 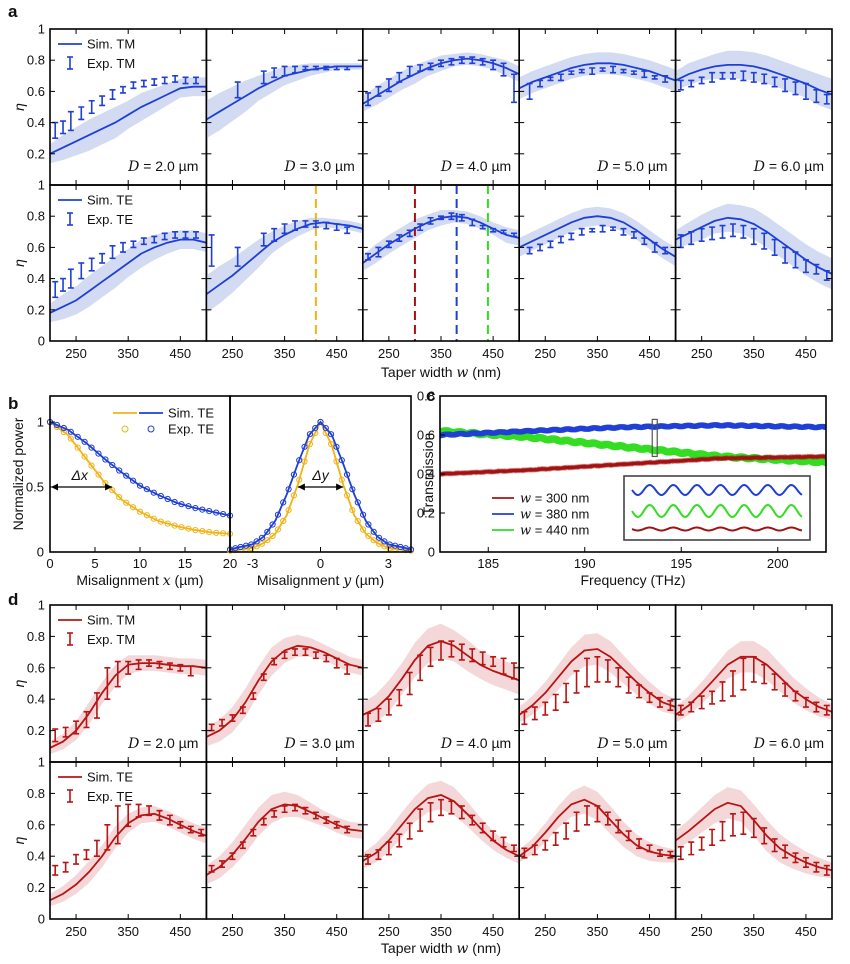 I want to click on y-tick-label: 1, so click(x=41, y=605).